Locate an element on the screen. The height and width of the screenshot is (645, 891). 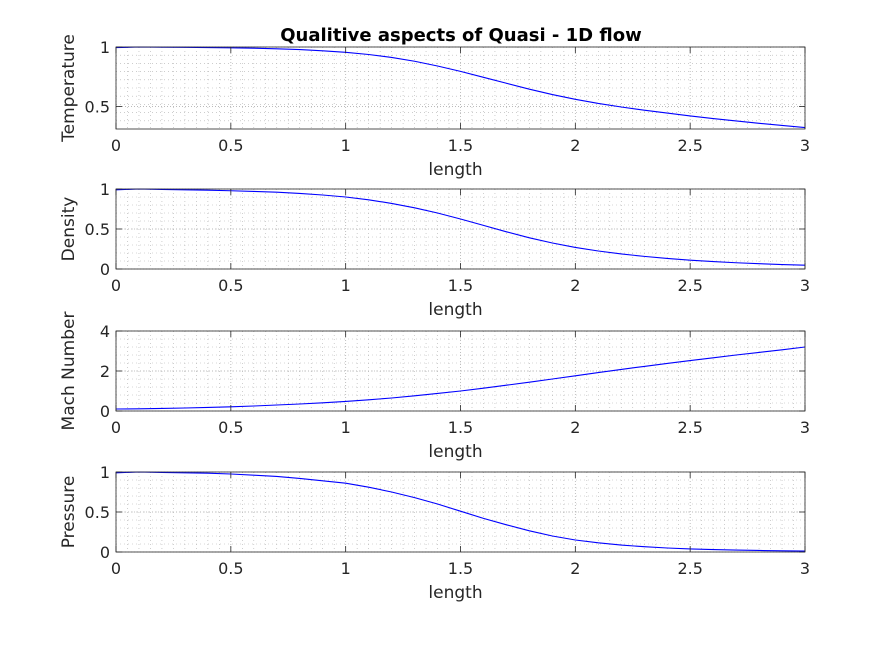
y-tick-label: 2 is located at coordinates (105, 371).